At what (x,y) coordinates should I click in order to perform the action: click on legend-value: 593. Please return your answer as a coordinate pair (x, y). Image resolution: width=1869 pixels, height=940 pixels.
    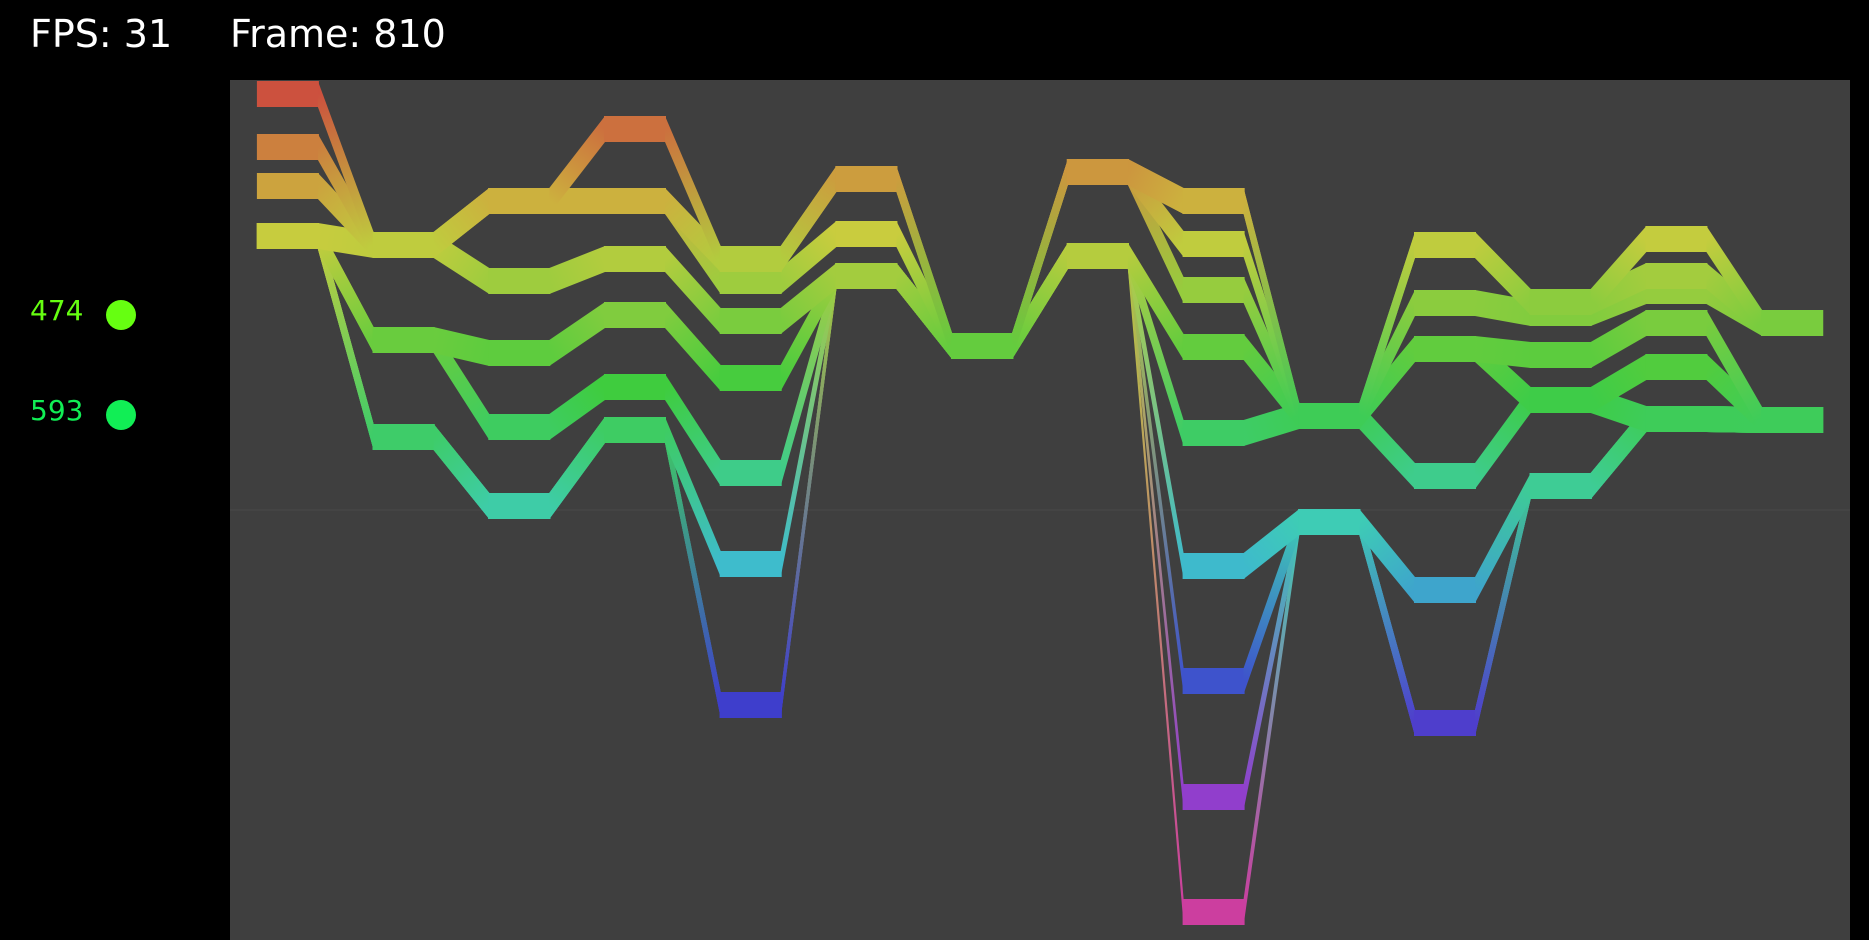
    Looking at the image, I should click on (57, 410).